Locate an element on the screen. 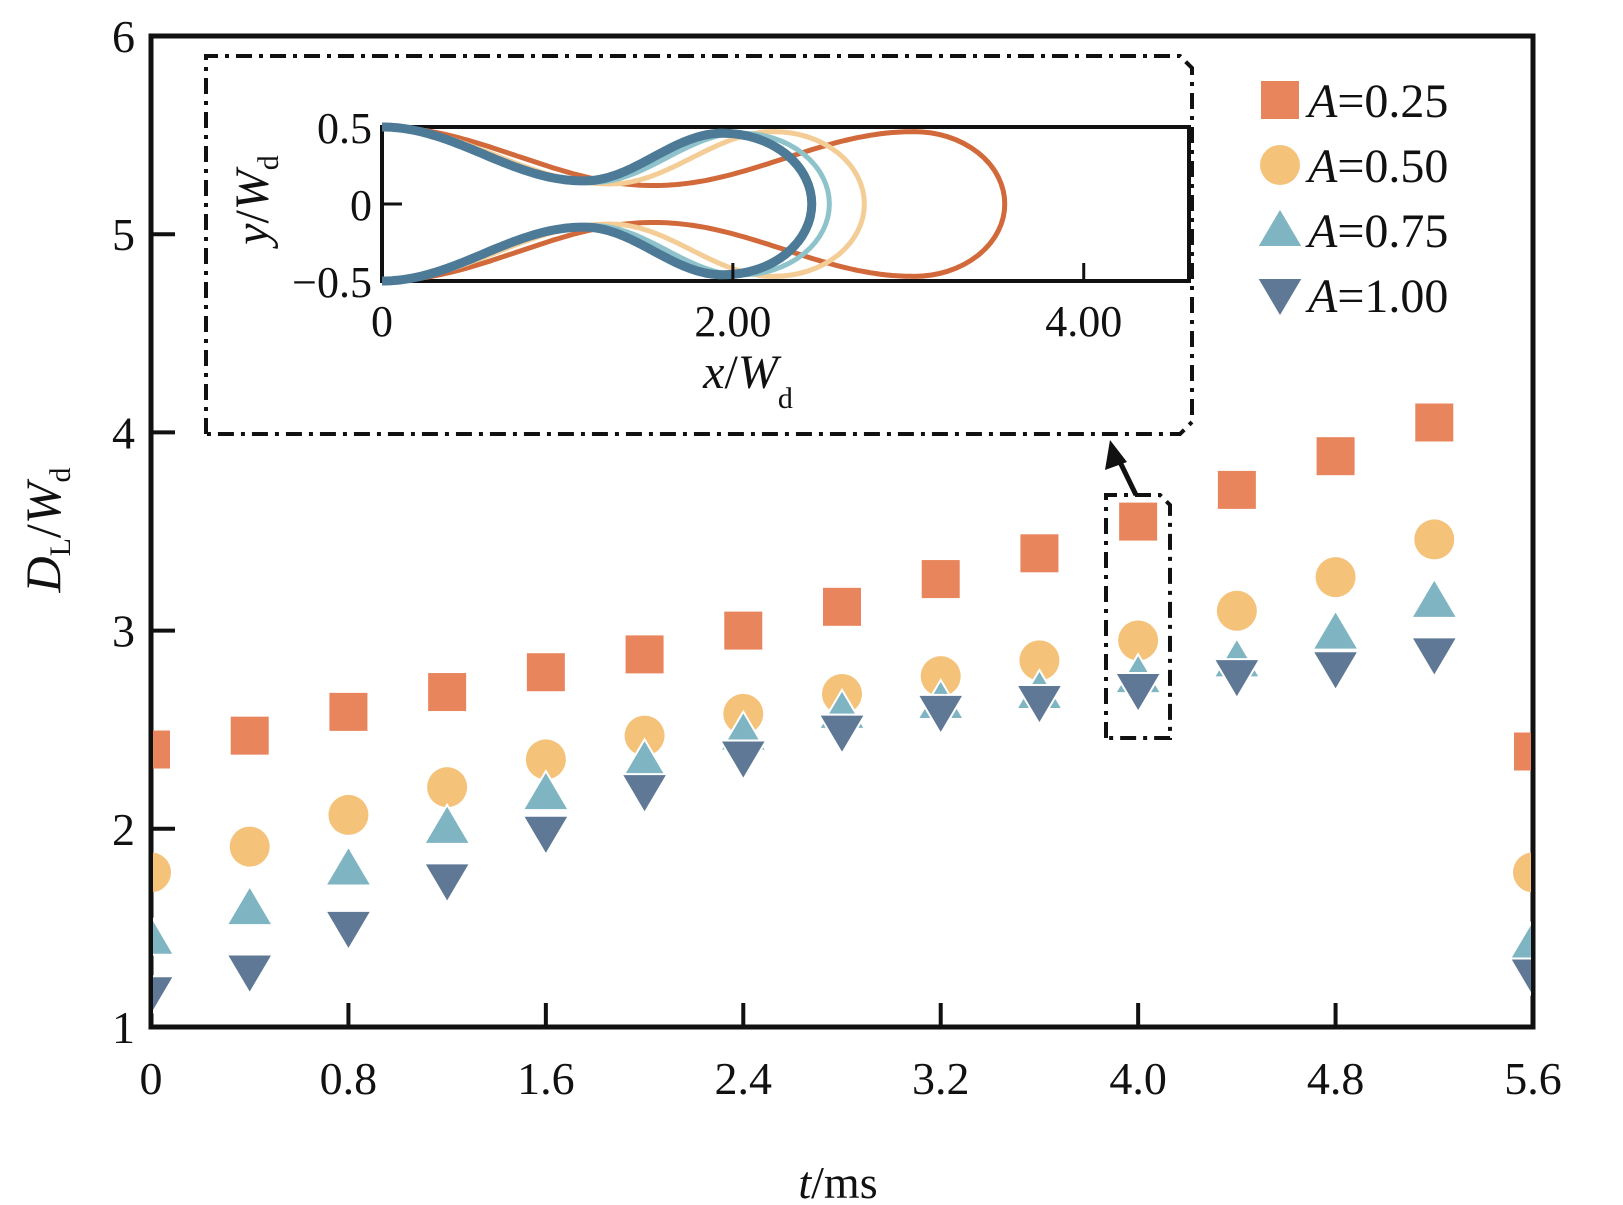 The width and height of the screenshot is (1623, 1205). inset-x-tick-label: 4.00 is located at coordinates (1083, 321).